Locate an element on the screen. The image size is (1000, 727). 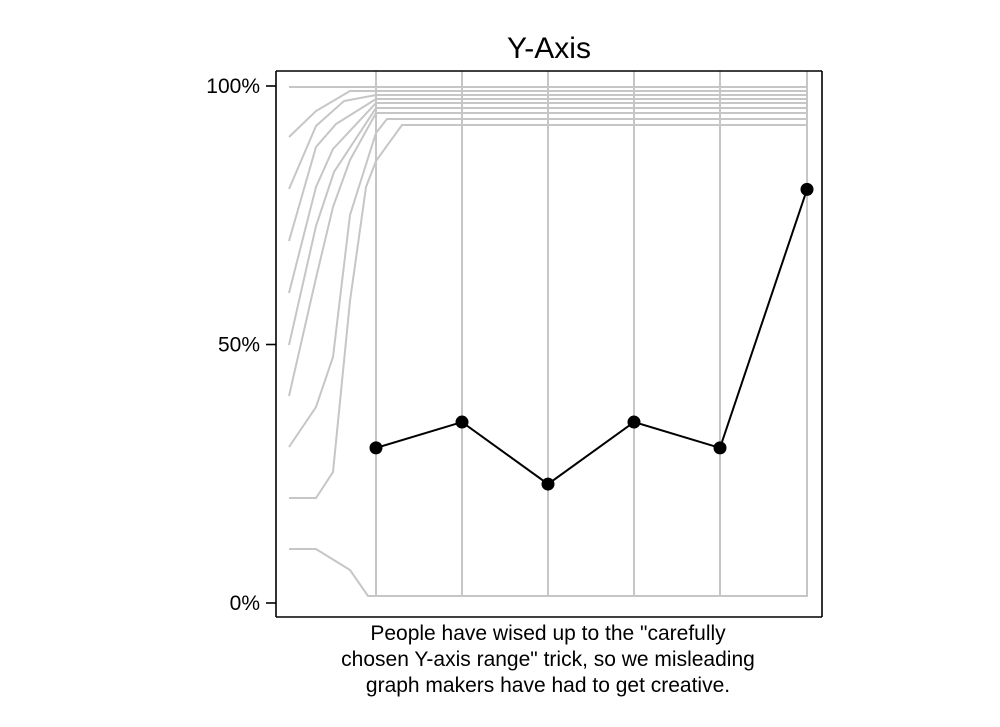
y-axis-ticks: 0% 50% 100% is located at coordinates (241, 345).